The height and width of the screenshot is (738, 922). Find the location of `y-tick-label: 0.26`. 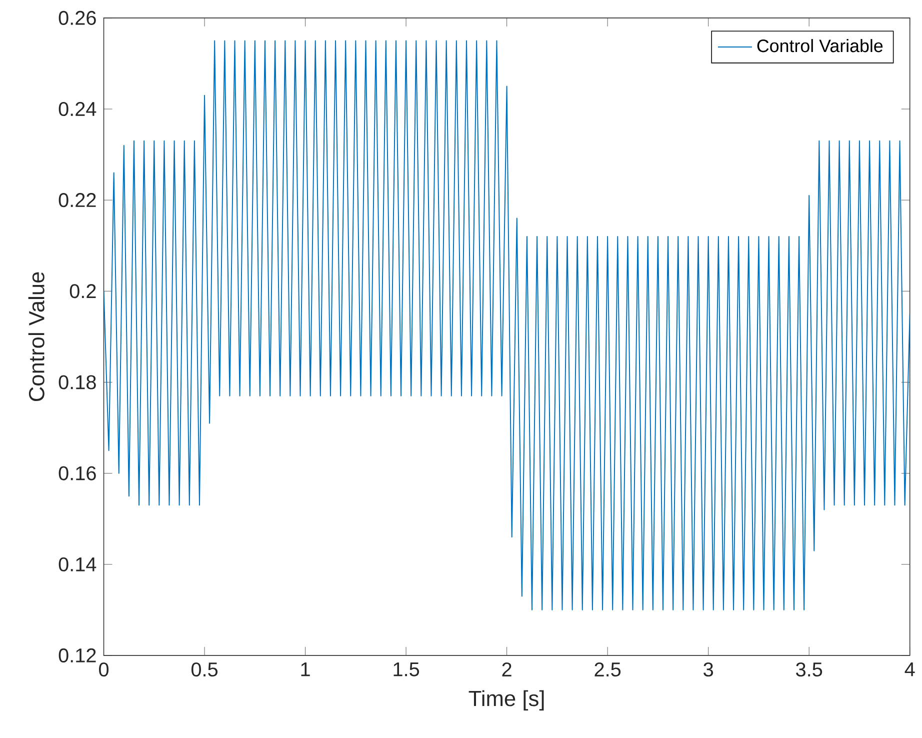

y-tick-label: 0.26 is located at coordinates (77, 17).